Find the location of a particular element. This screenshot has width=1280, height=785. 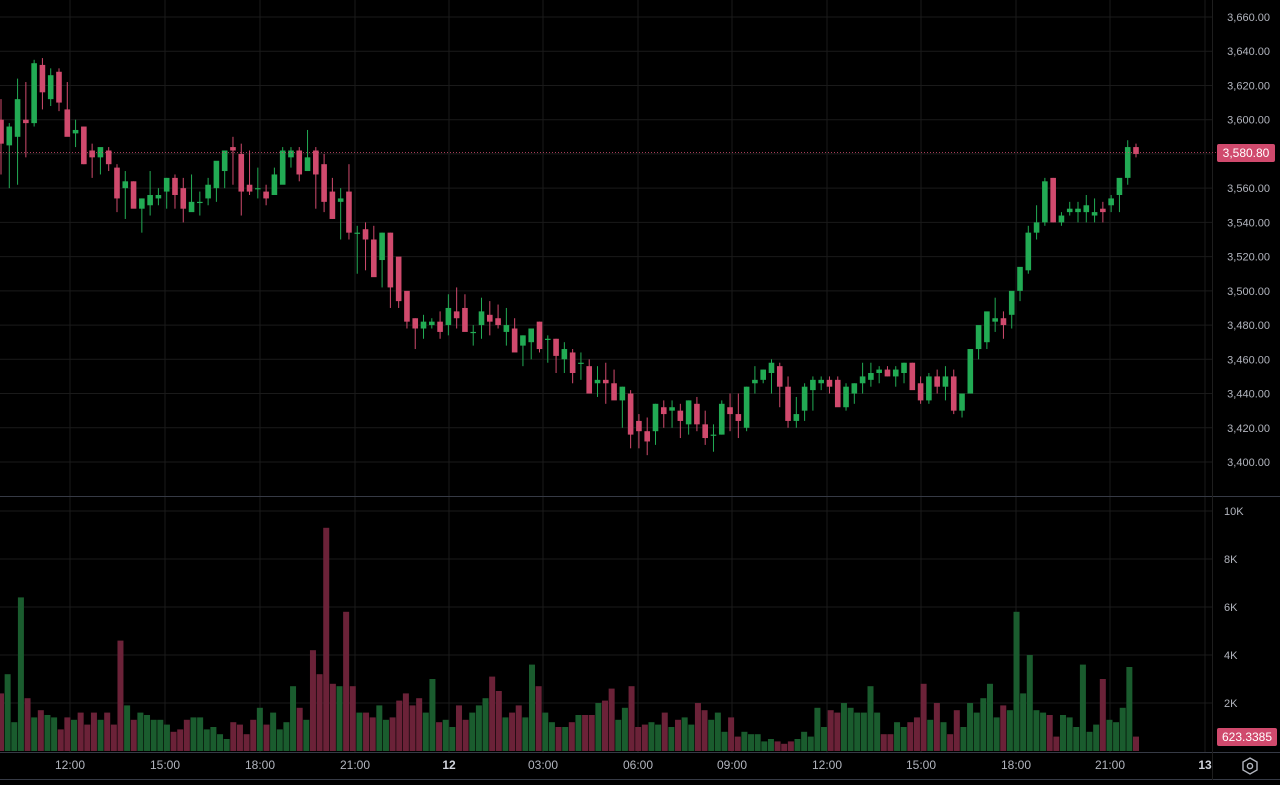

svg-text: 3,400.00 is located at coordinates (1248, 463).